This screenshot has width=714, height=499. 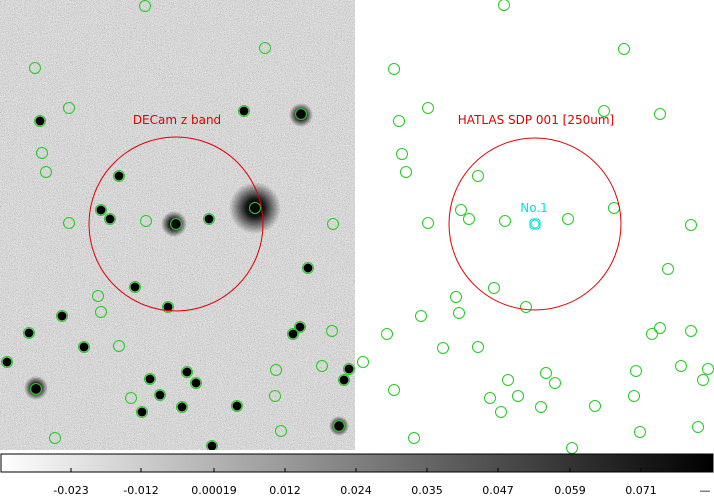 What do you see at coordinates (357, 463) in the screenshot?
I see `colorbar-gradient` at bounding box center [357, 463].